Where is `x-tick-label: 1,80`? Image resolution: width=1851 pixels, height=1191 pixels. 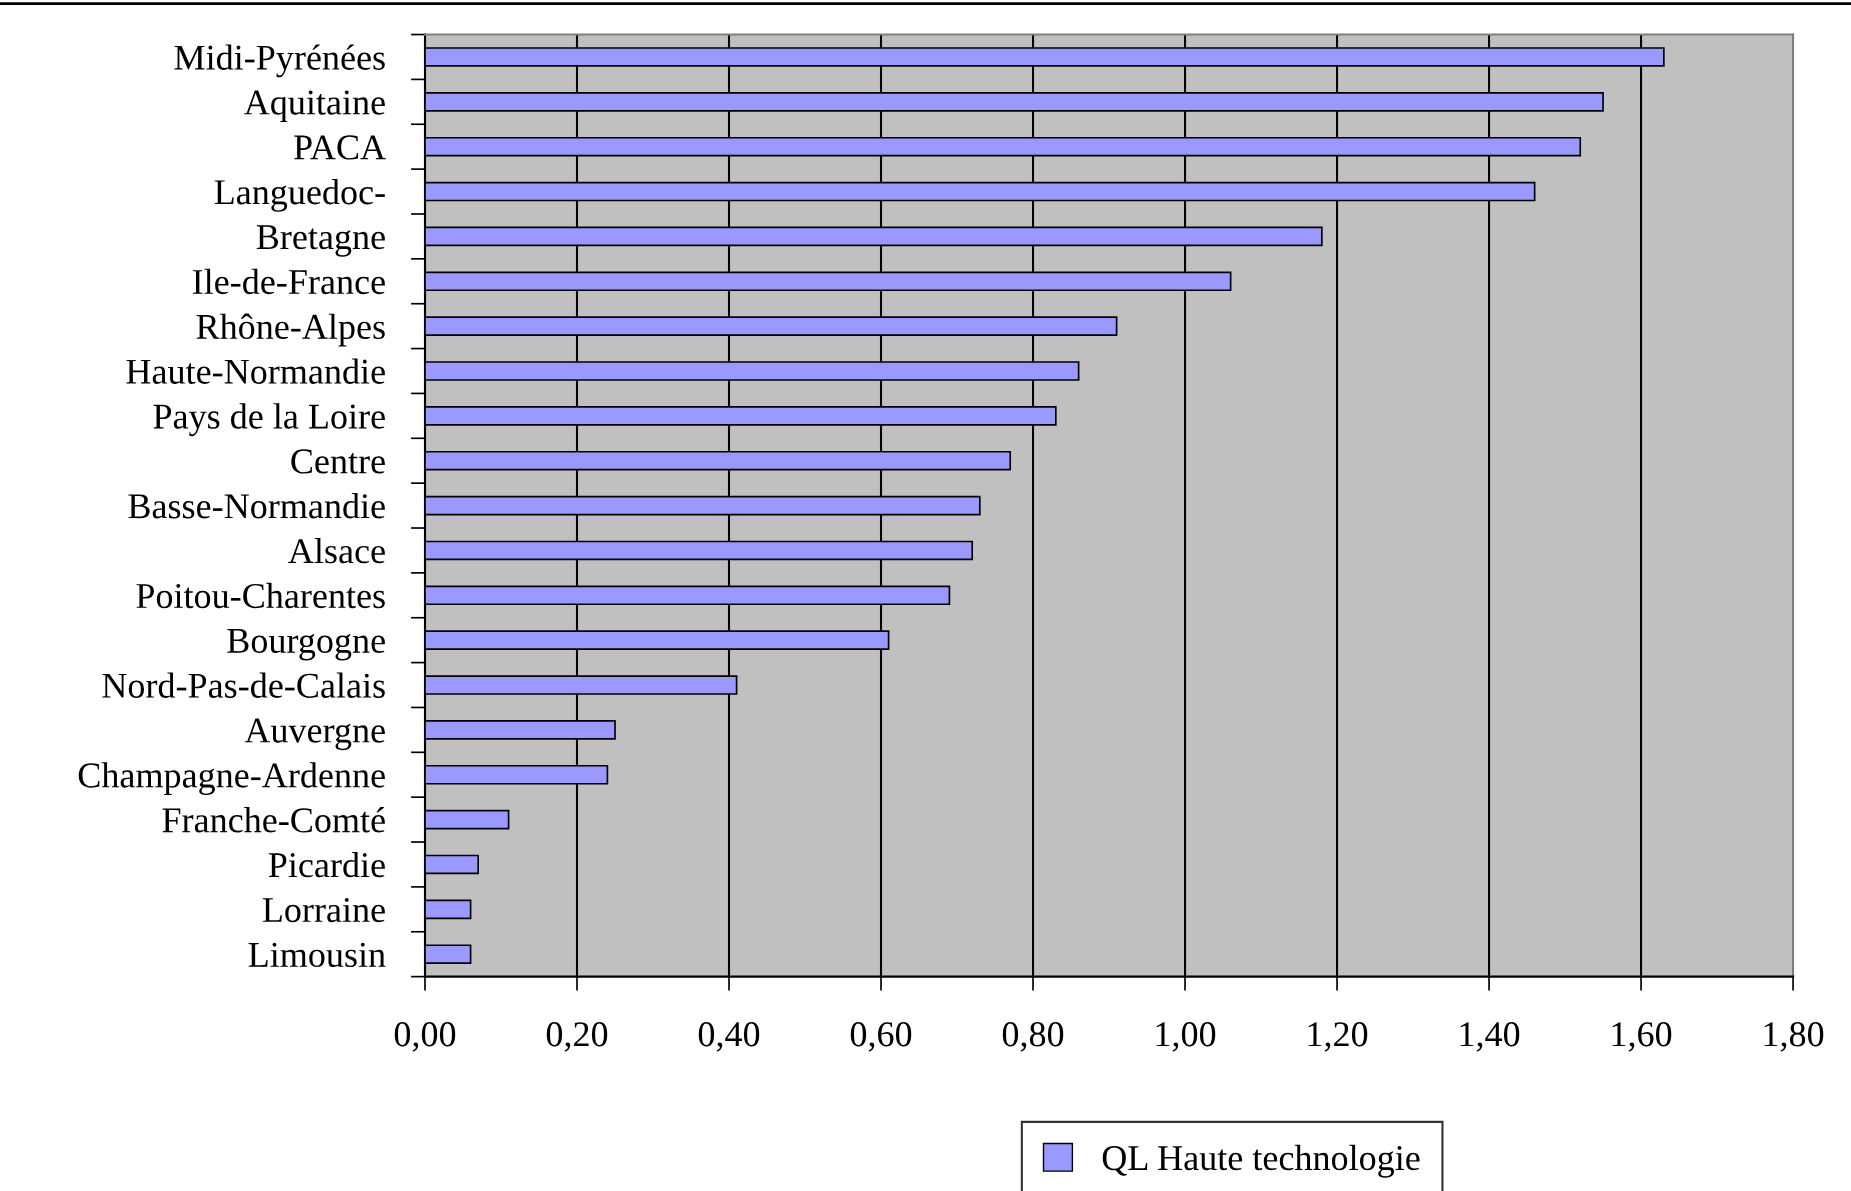
x-tick-label: 1,80 is located at coordinates (1794, 1037).